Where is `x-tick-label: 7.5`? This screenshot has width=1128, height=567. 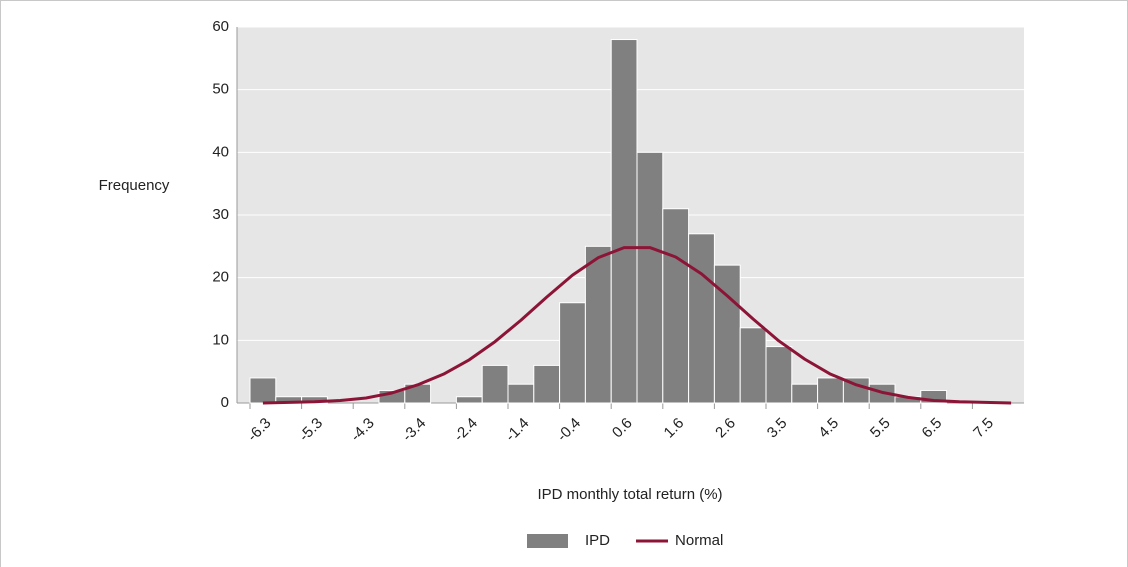 x-tick-label: 7.5 is located at coordinates (983, 428).